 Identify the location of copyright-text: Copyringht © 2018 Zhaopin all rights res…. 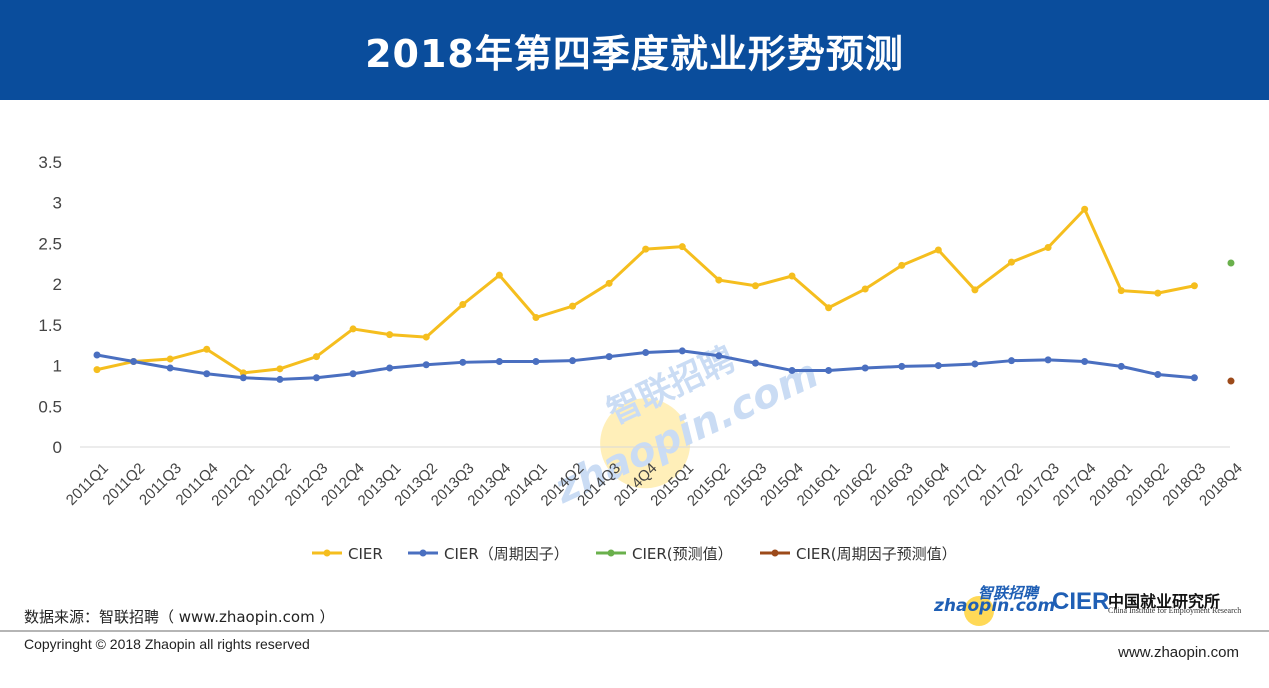
(167, 644).